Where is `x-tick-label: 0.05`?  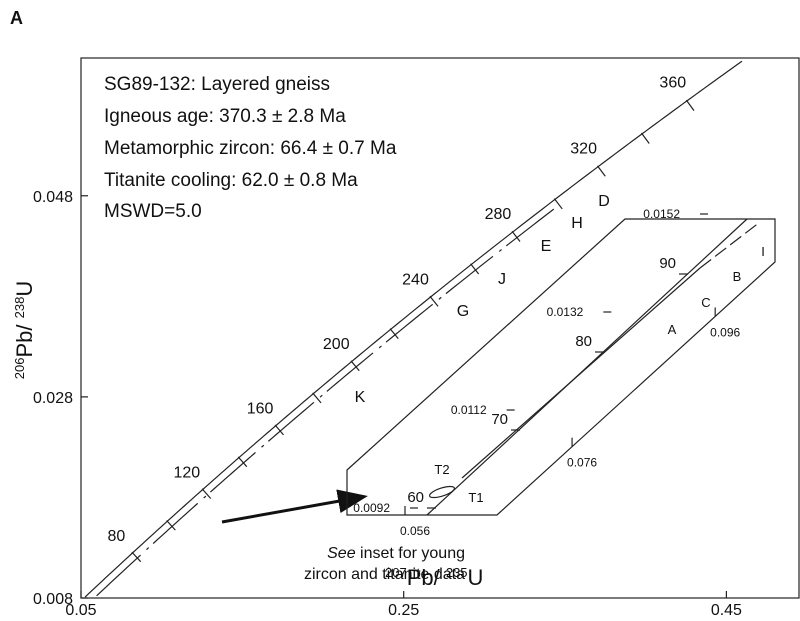 x-tick-label: 0.05 is located at coordinates (80, 610).